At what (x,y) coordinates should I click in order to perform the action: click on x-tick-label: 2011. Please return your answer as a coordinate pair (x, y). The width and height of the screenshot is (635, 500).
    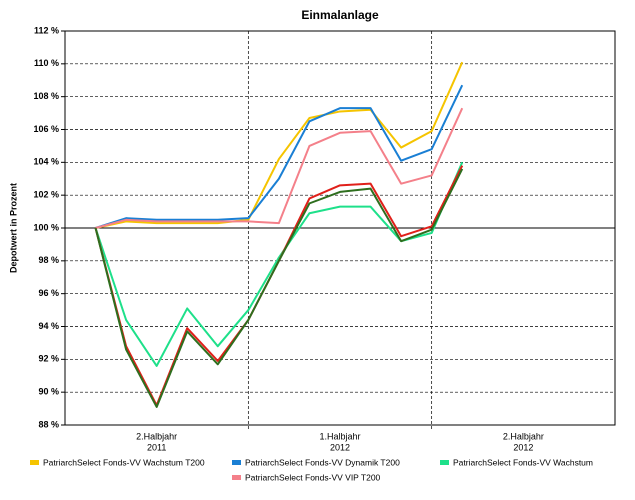
    Looking at the image, I should click on (156, 447).